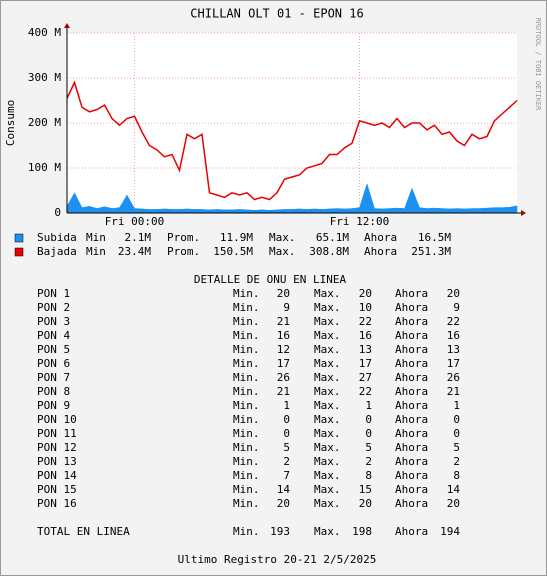  Describe the element at coordinates (57, 447) in the screenshot. I see `row-label: PON 12` at that location.